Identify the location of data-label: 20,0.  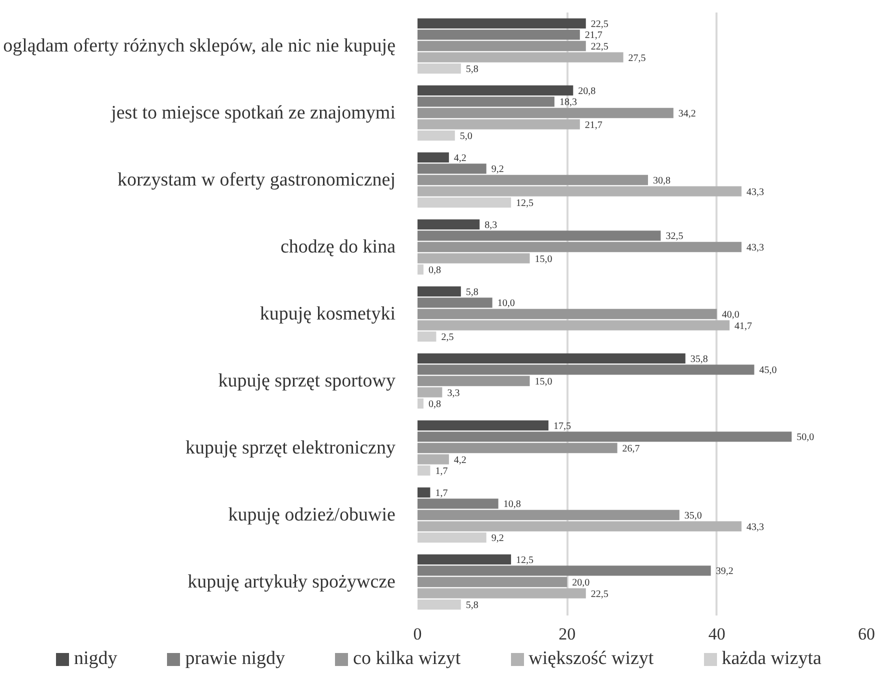
(581, 583).